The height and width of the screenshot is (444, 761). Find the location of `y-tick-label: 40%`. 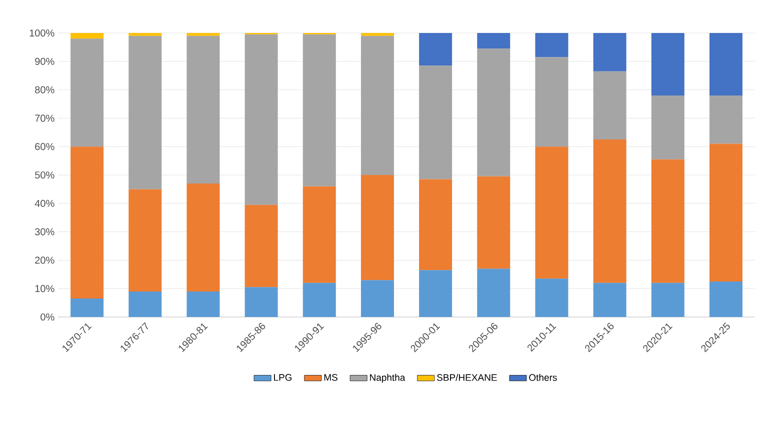

y-tick-label: 40% is located at coordinates (44, 203).